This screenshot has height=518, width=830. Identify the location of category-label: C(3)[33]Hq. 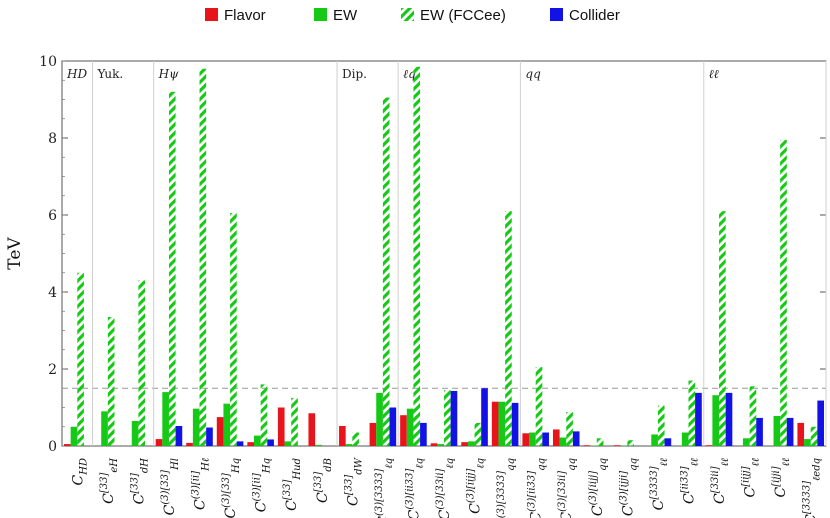
(231, 488).